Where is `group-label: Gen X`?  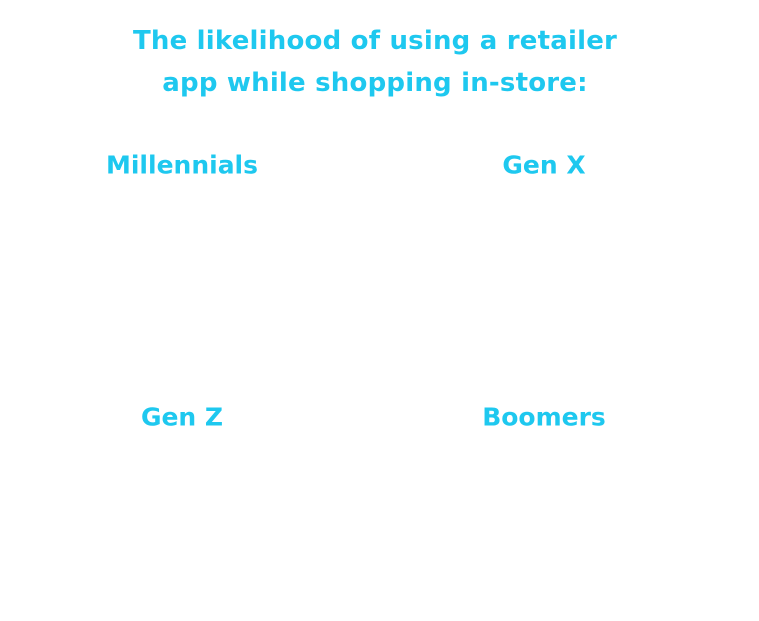 group-label: Gen X is located at coordinates (544, 165).